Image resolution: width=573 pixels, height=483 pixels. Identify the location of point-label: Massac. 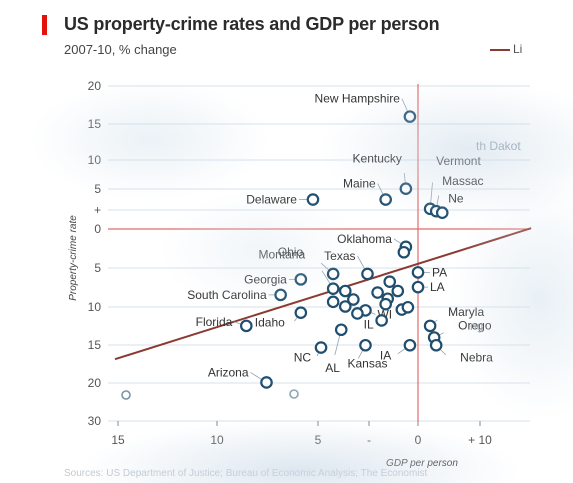
(462, 181).